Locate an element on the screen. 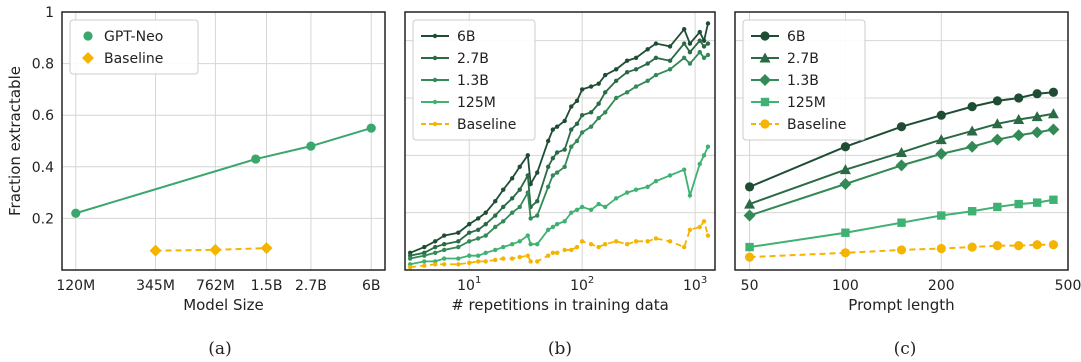  panel-caption: (a) is located at coordinates (219, 349).